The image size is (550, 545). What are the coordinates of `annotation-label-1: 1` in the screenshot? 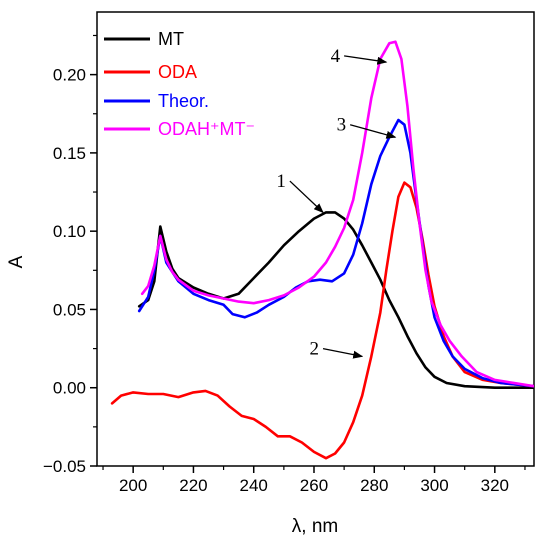 It's located at (281, 181).